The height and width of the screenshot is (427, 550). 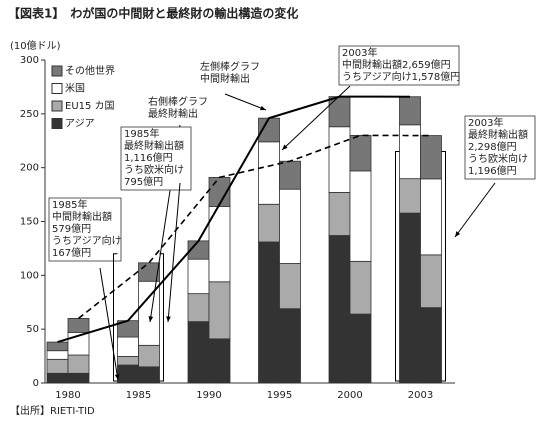 I want to click on annotation-text: 中間財輸出額2,659億円, so click(x=396, y=64).